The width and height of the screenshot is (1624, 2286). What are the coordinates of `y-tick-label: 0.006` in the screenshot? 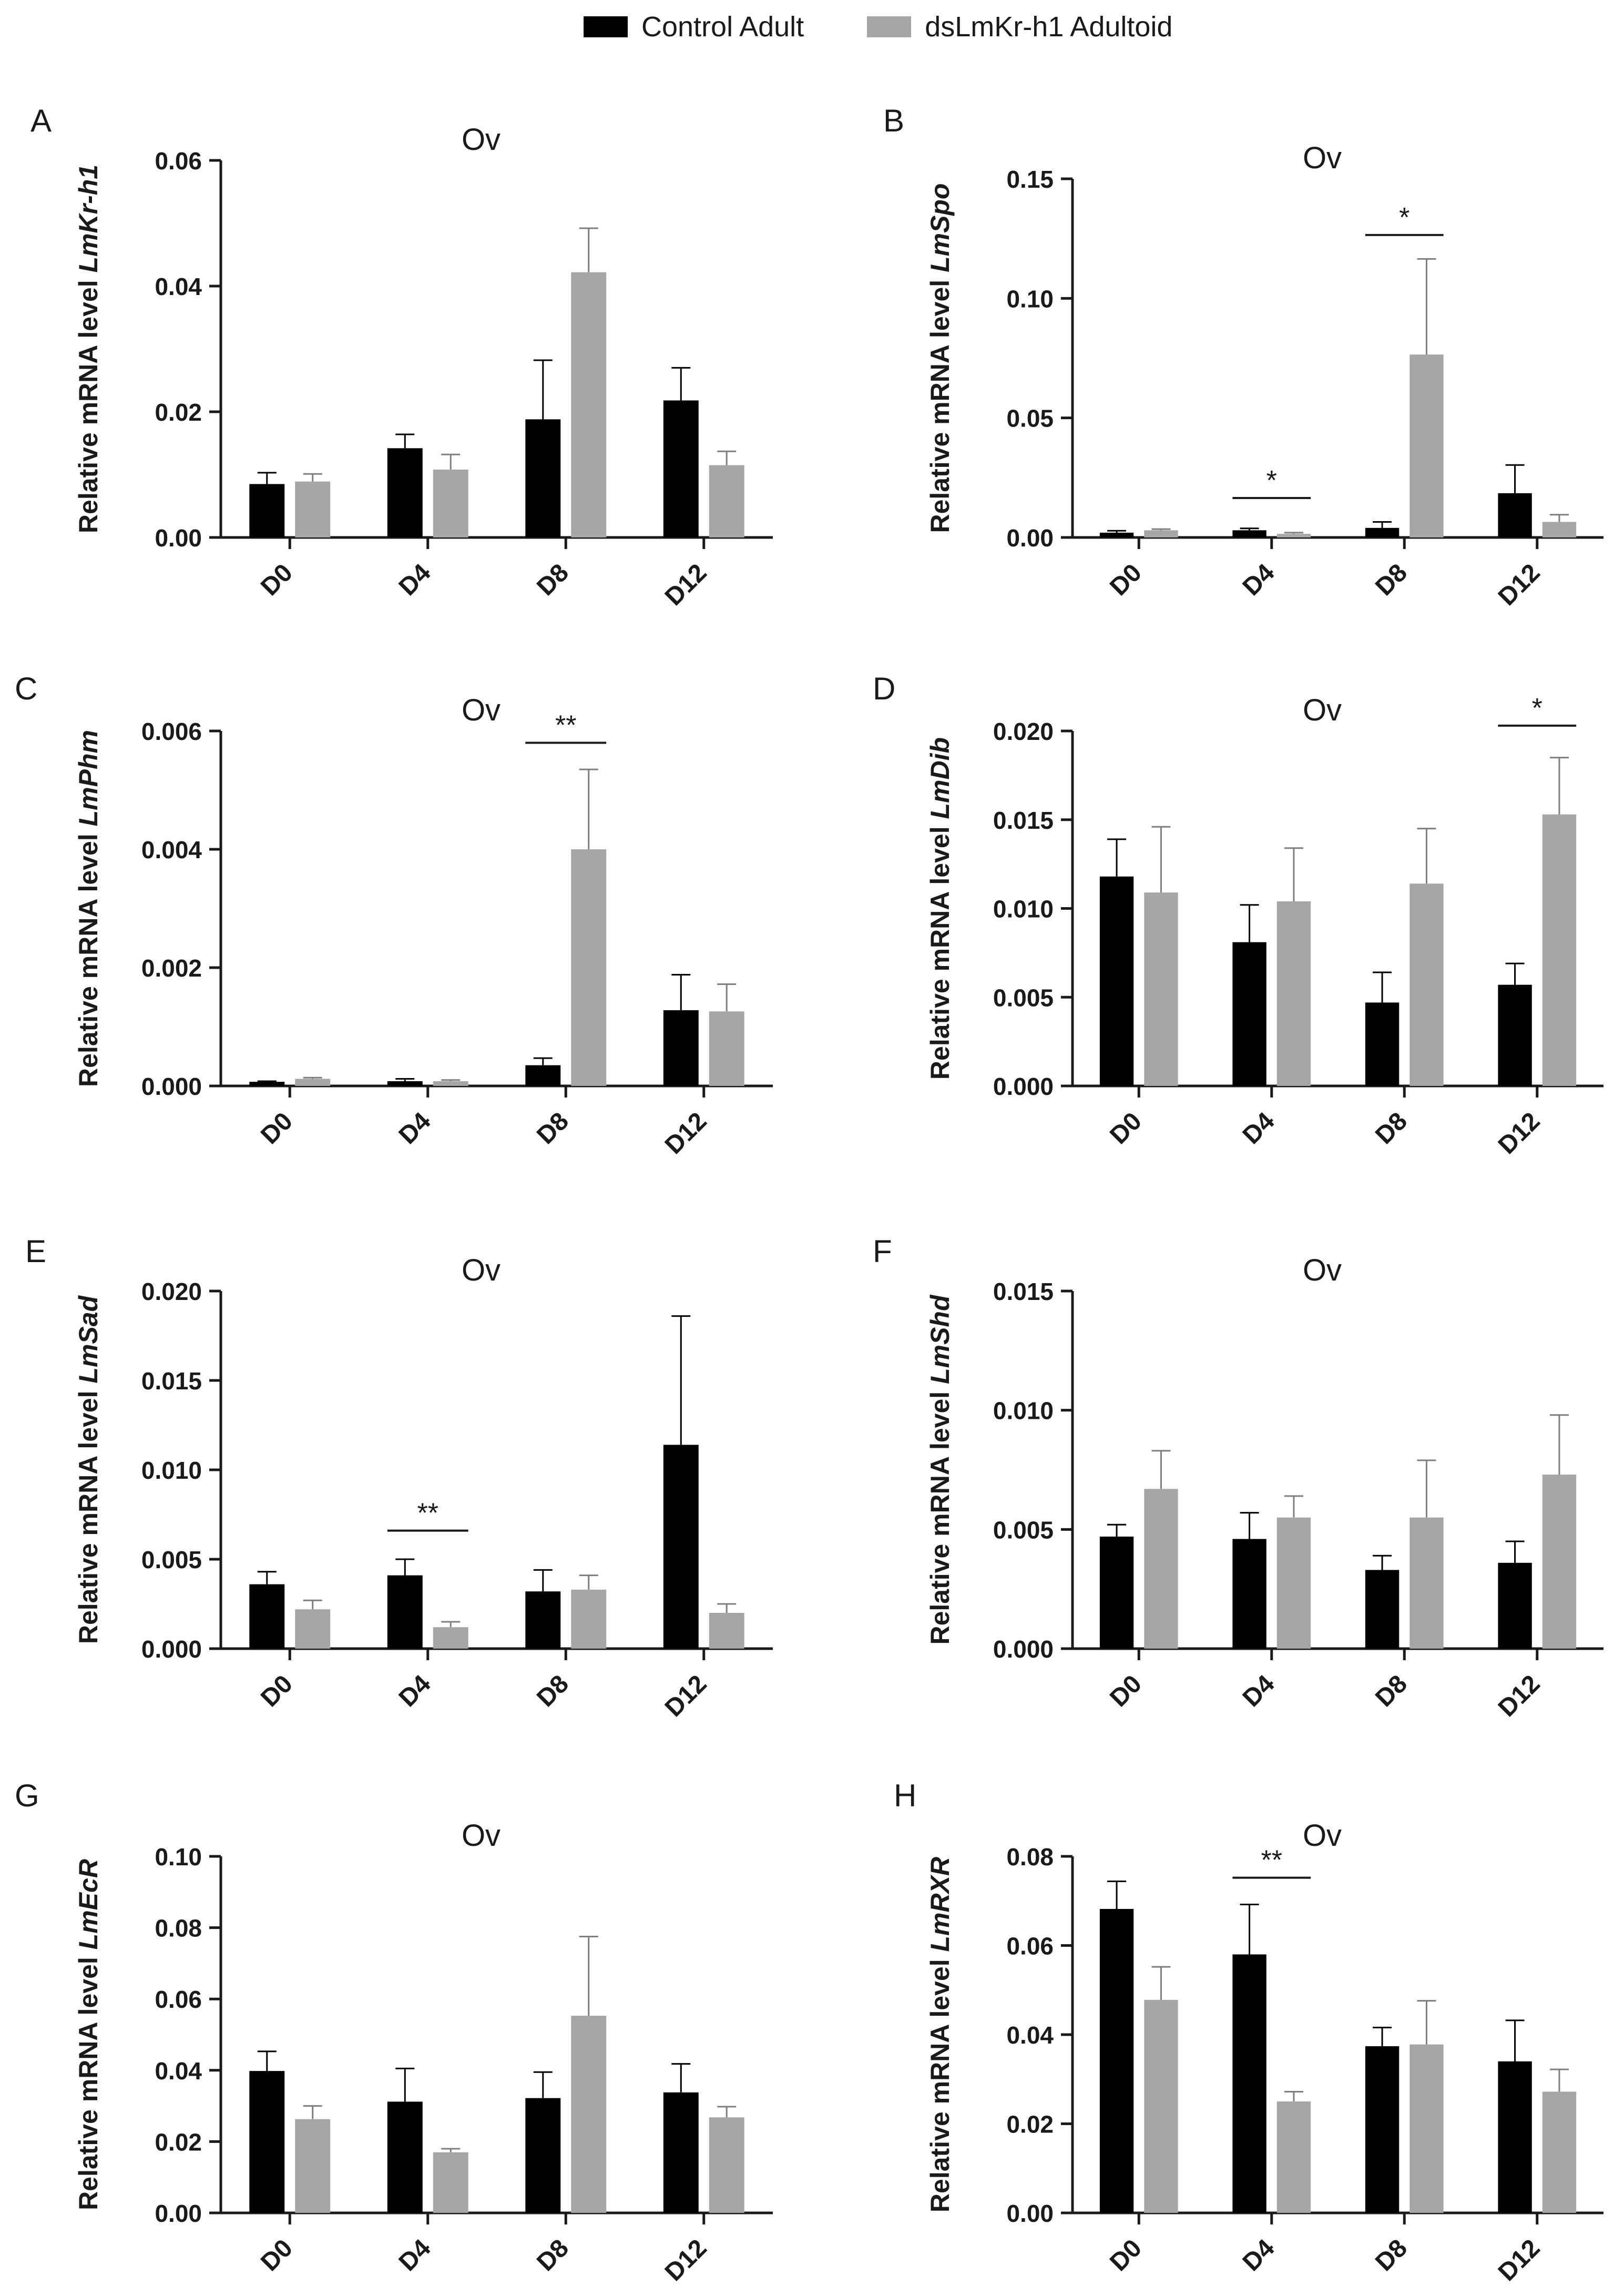 It's located at (171, 731).